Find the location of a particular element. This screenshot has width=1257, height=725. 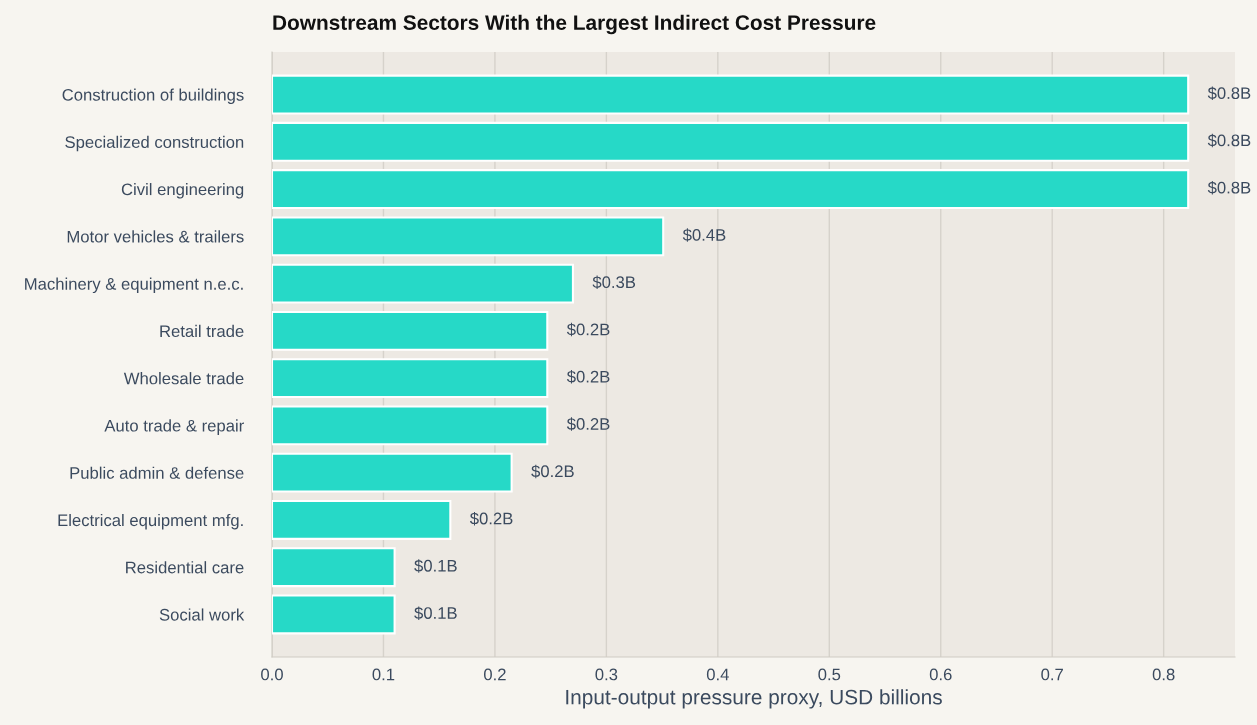

x-tick-label: 0.2 is located at coordinates (494, 674).